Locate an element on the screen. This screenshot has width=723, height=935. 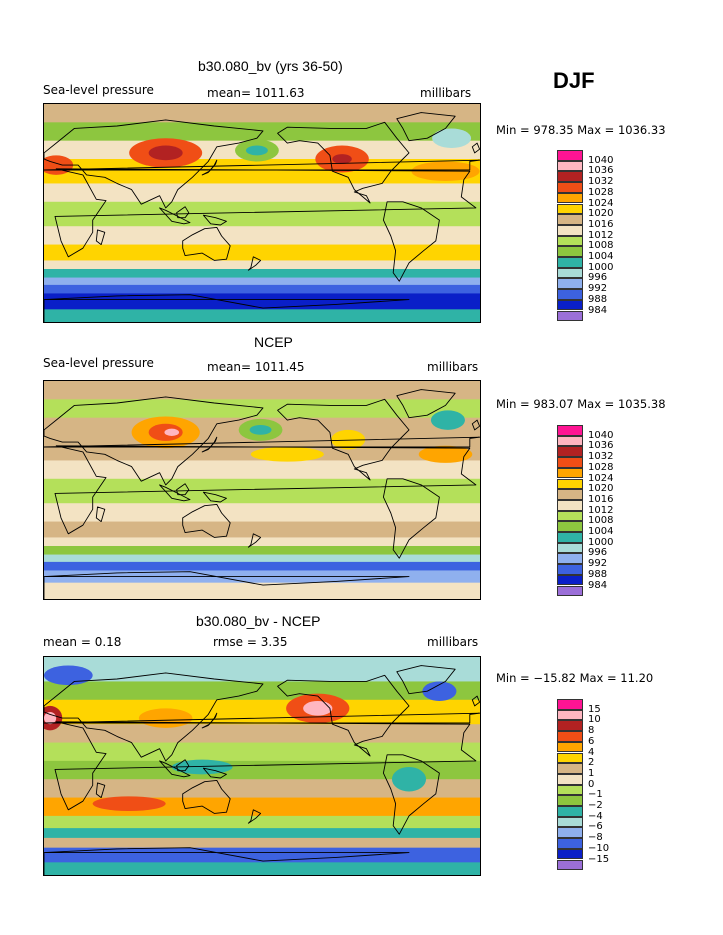
panel-3-left-label: mean = 0.18 is located at coordinates (82, 642).